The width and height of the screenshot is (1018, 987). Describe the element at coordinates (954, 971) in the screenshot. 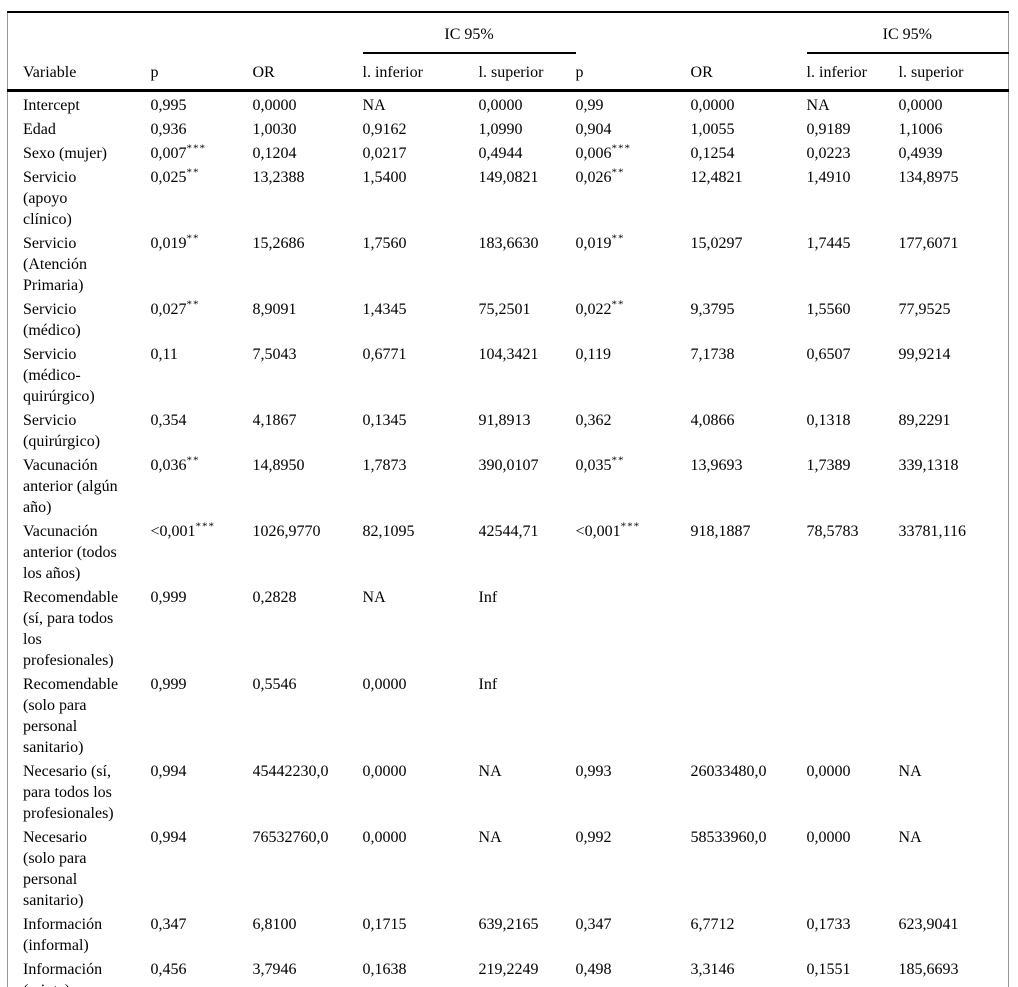

I see `value-cell-ls2: 185,6693` at that location.